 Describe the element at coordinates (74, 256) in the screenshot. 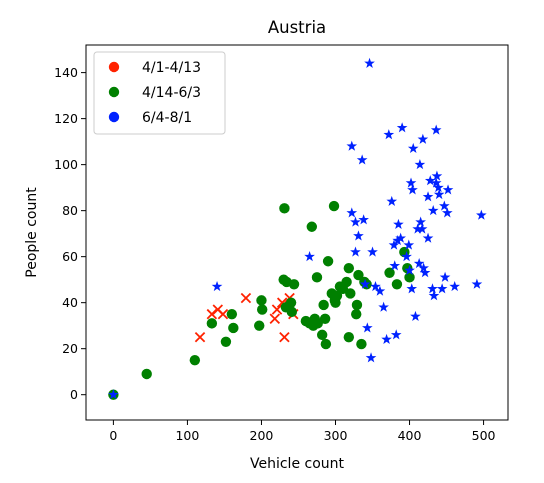

I see `y-tick: 60` at that location.